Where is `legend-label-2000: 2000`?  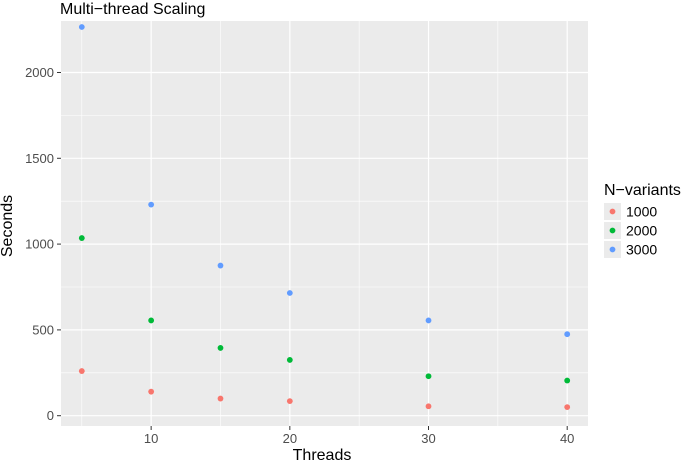 legend-label-2000: 2000 is located at coordinates (641, 231).